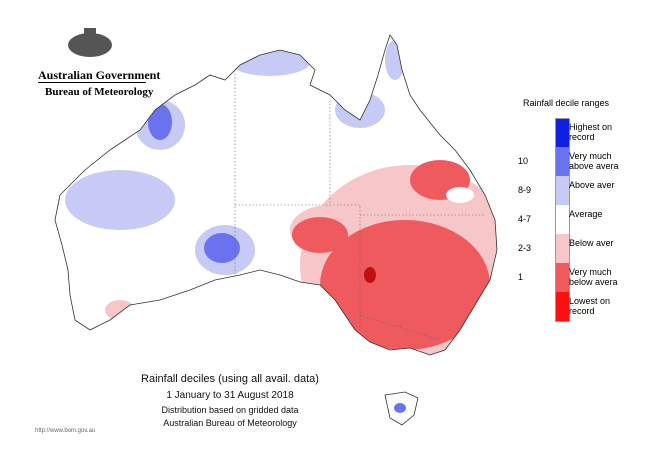  What do you see at coordinates (593, 277) in the screenshot?
I see `legend-label: Very much below avera` at bounding box center [593, 277].